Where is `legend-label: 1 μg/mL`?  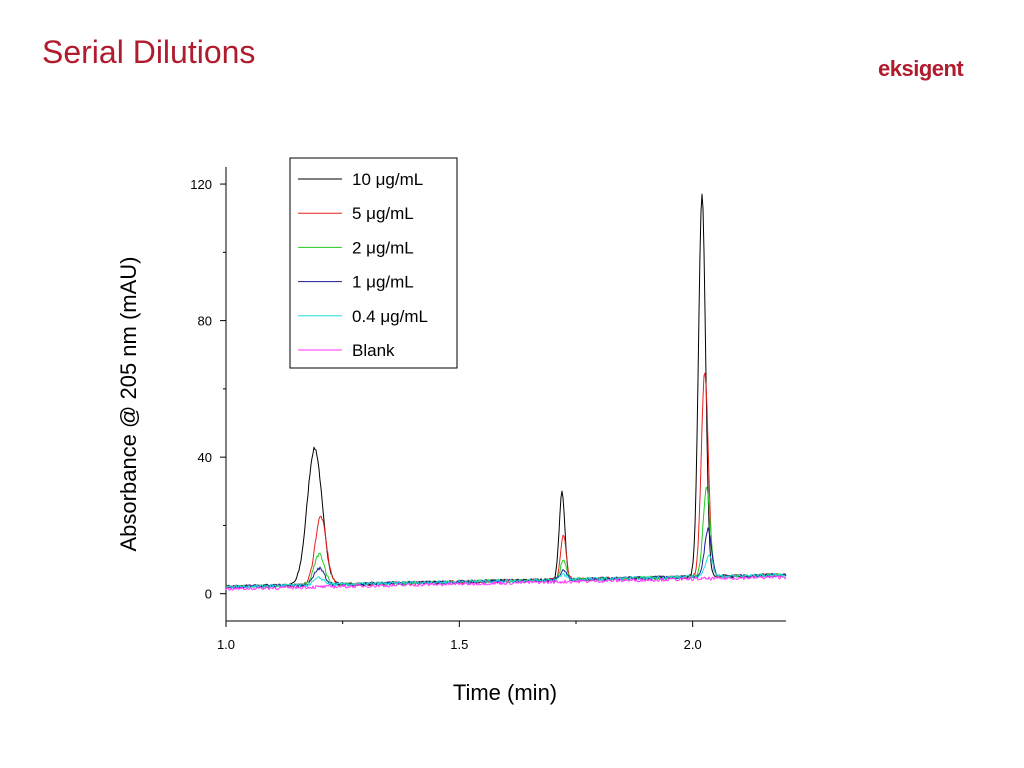 legend-label: 1 μg/mL is located at coordinates (383, 282).